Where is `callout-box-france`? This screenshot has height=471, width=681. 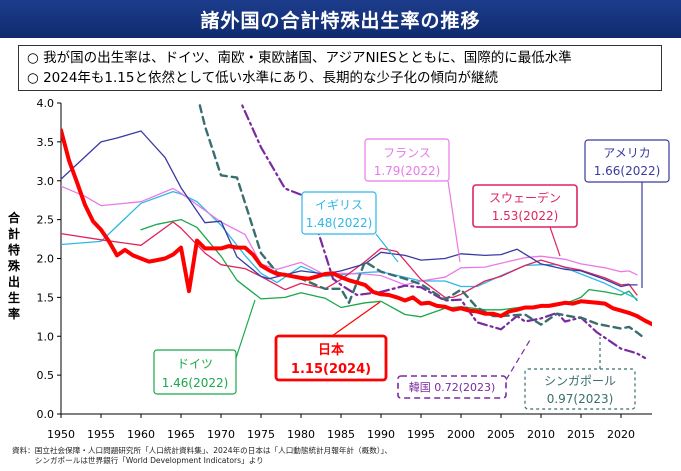
callout-box-france is located at coordinates (407, 160).